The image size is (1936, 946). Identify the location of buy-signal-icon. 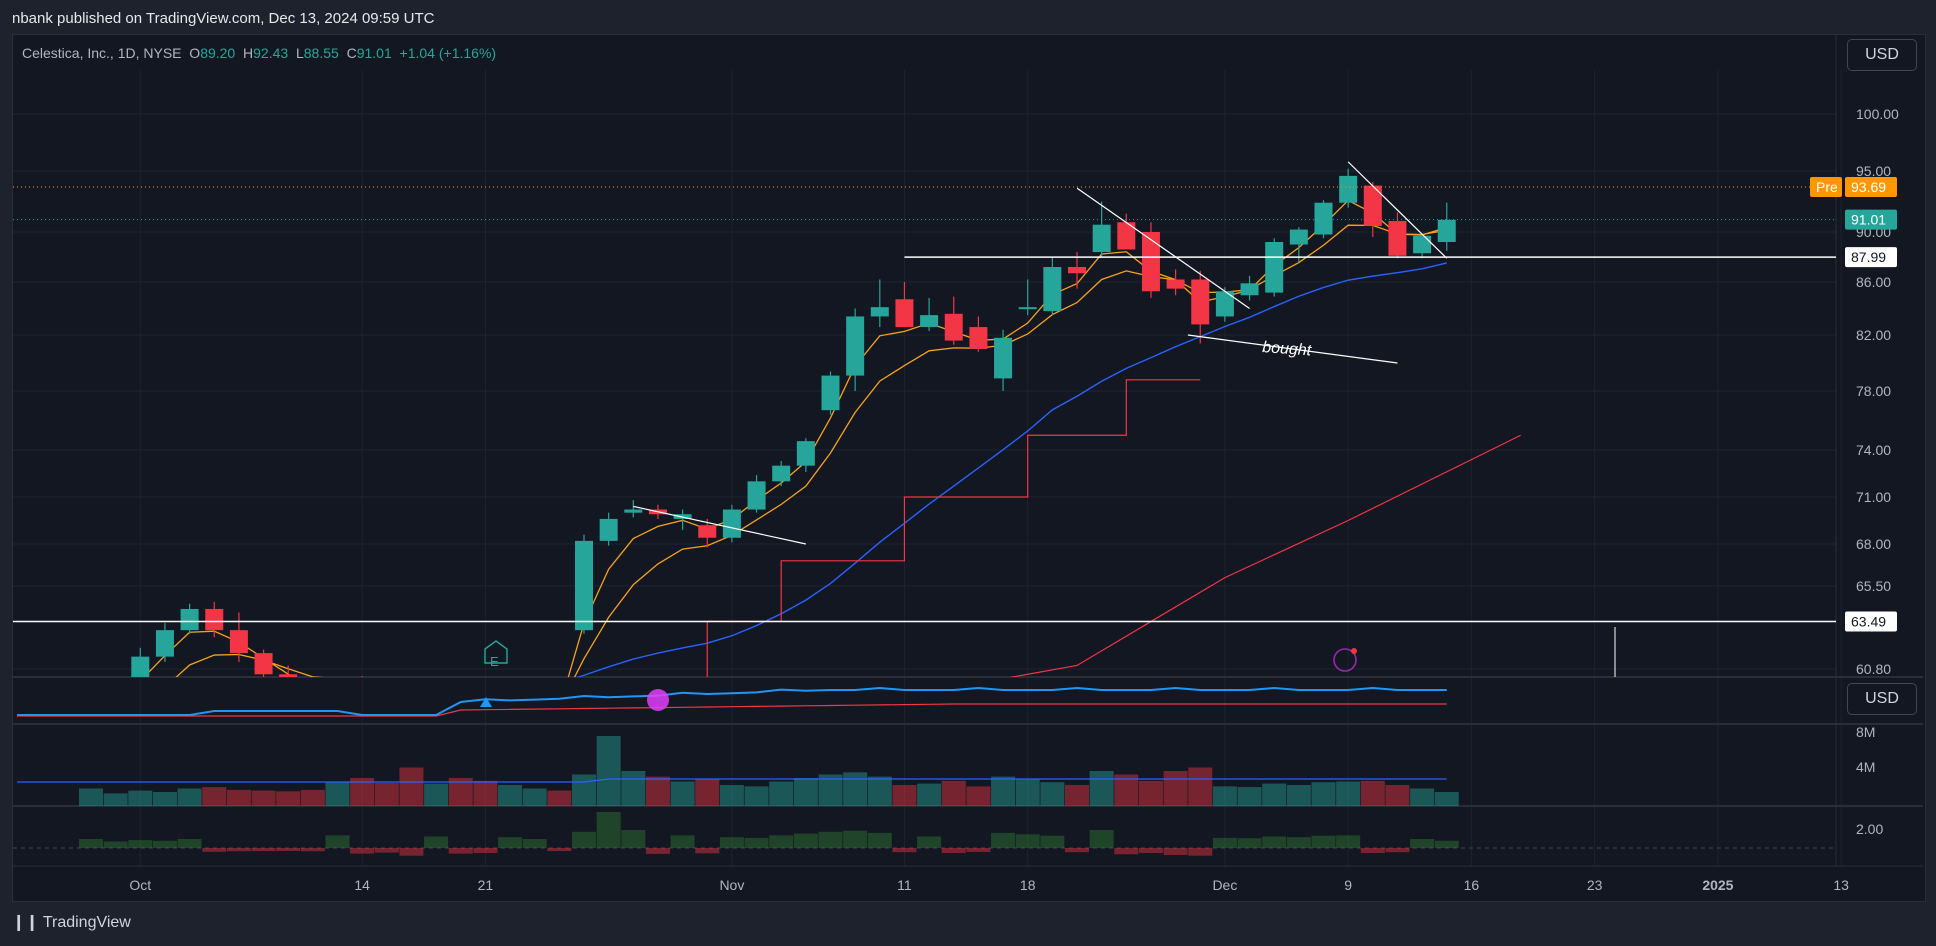
(486, 702).